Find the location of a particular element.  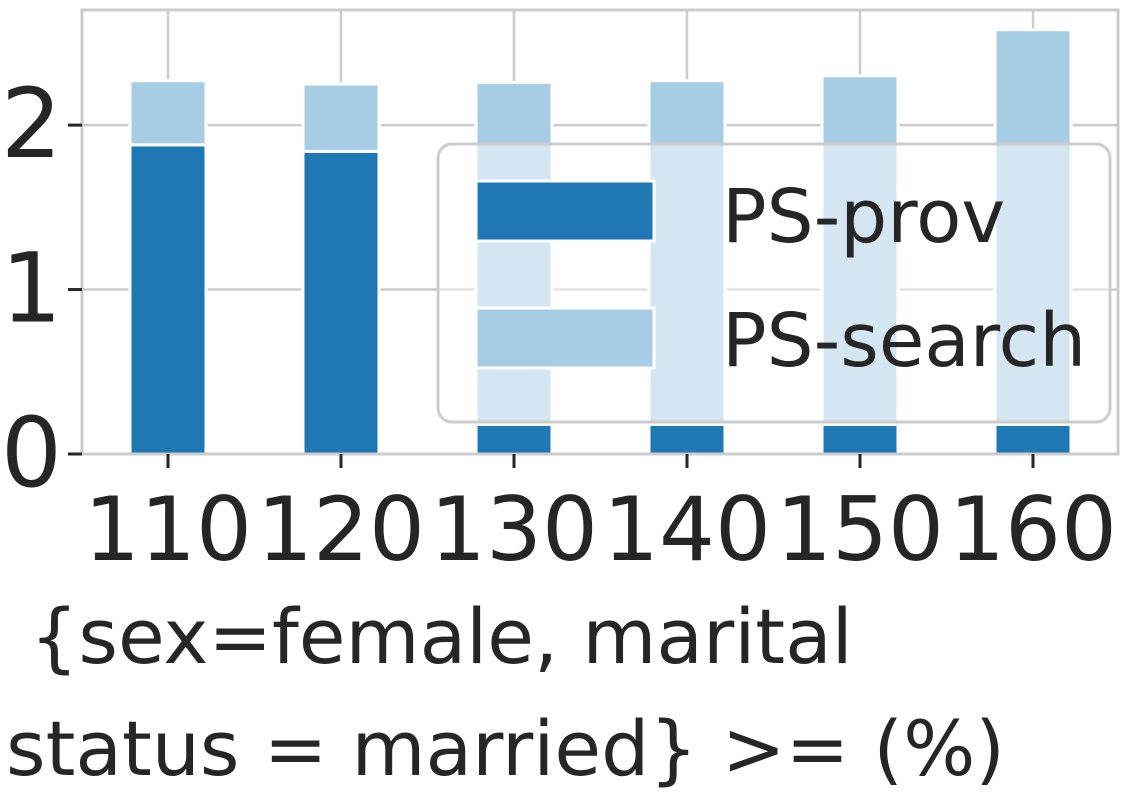

y-axis: 0 1 2 is located at coordinates (41, 288).